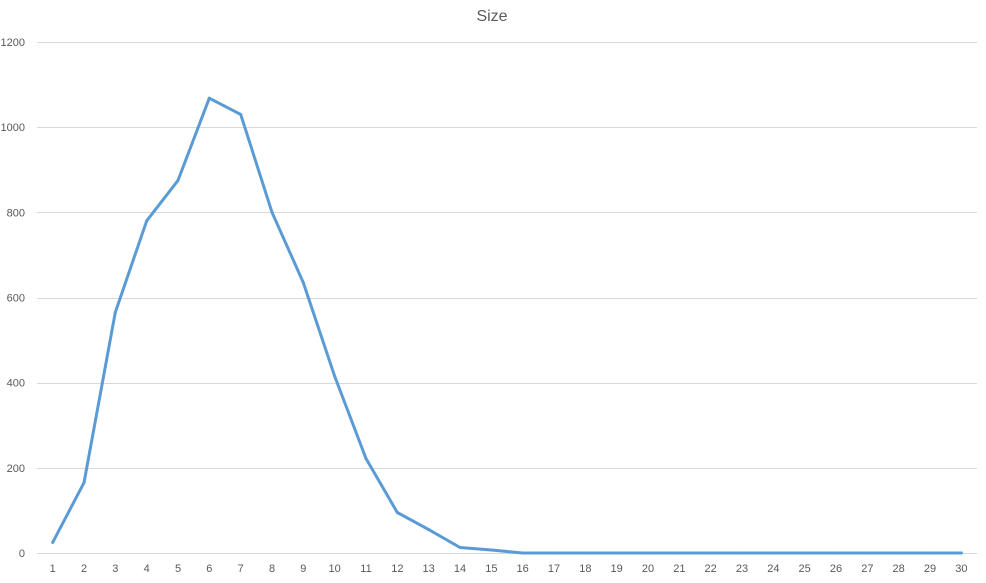  What do you see at coordinates (147, 569) in the screenshot?
I see `x-tick-label: 4` at bounding box center [147, 569].